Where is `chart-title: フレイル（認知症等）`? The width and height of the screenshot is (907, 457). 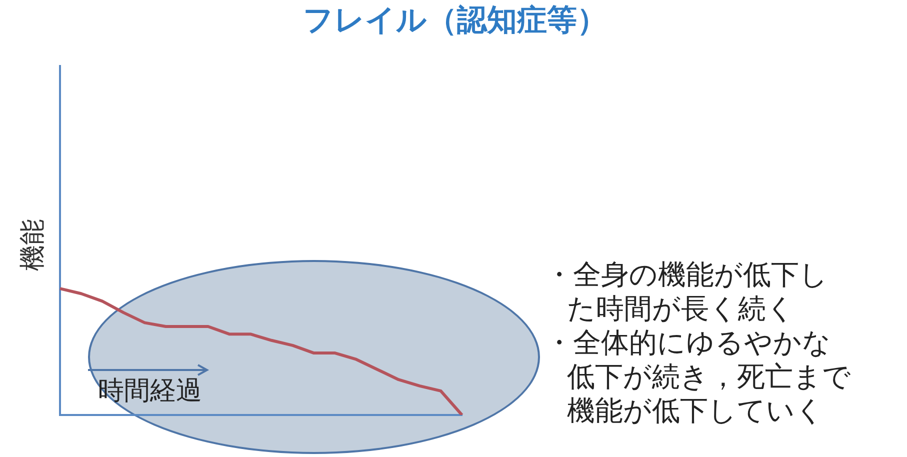 chart-title: フレイル（認知症等） is located at coordinates (455, 20).